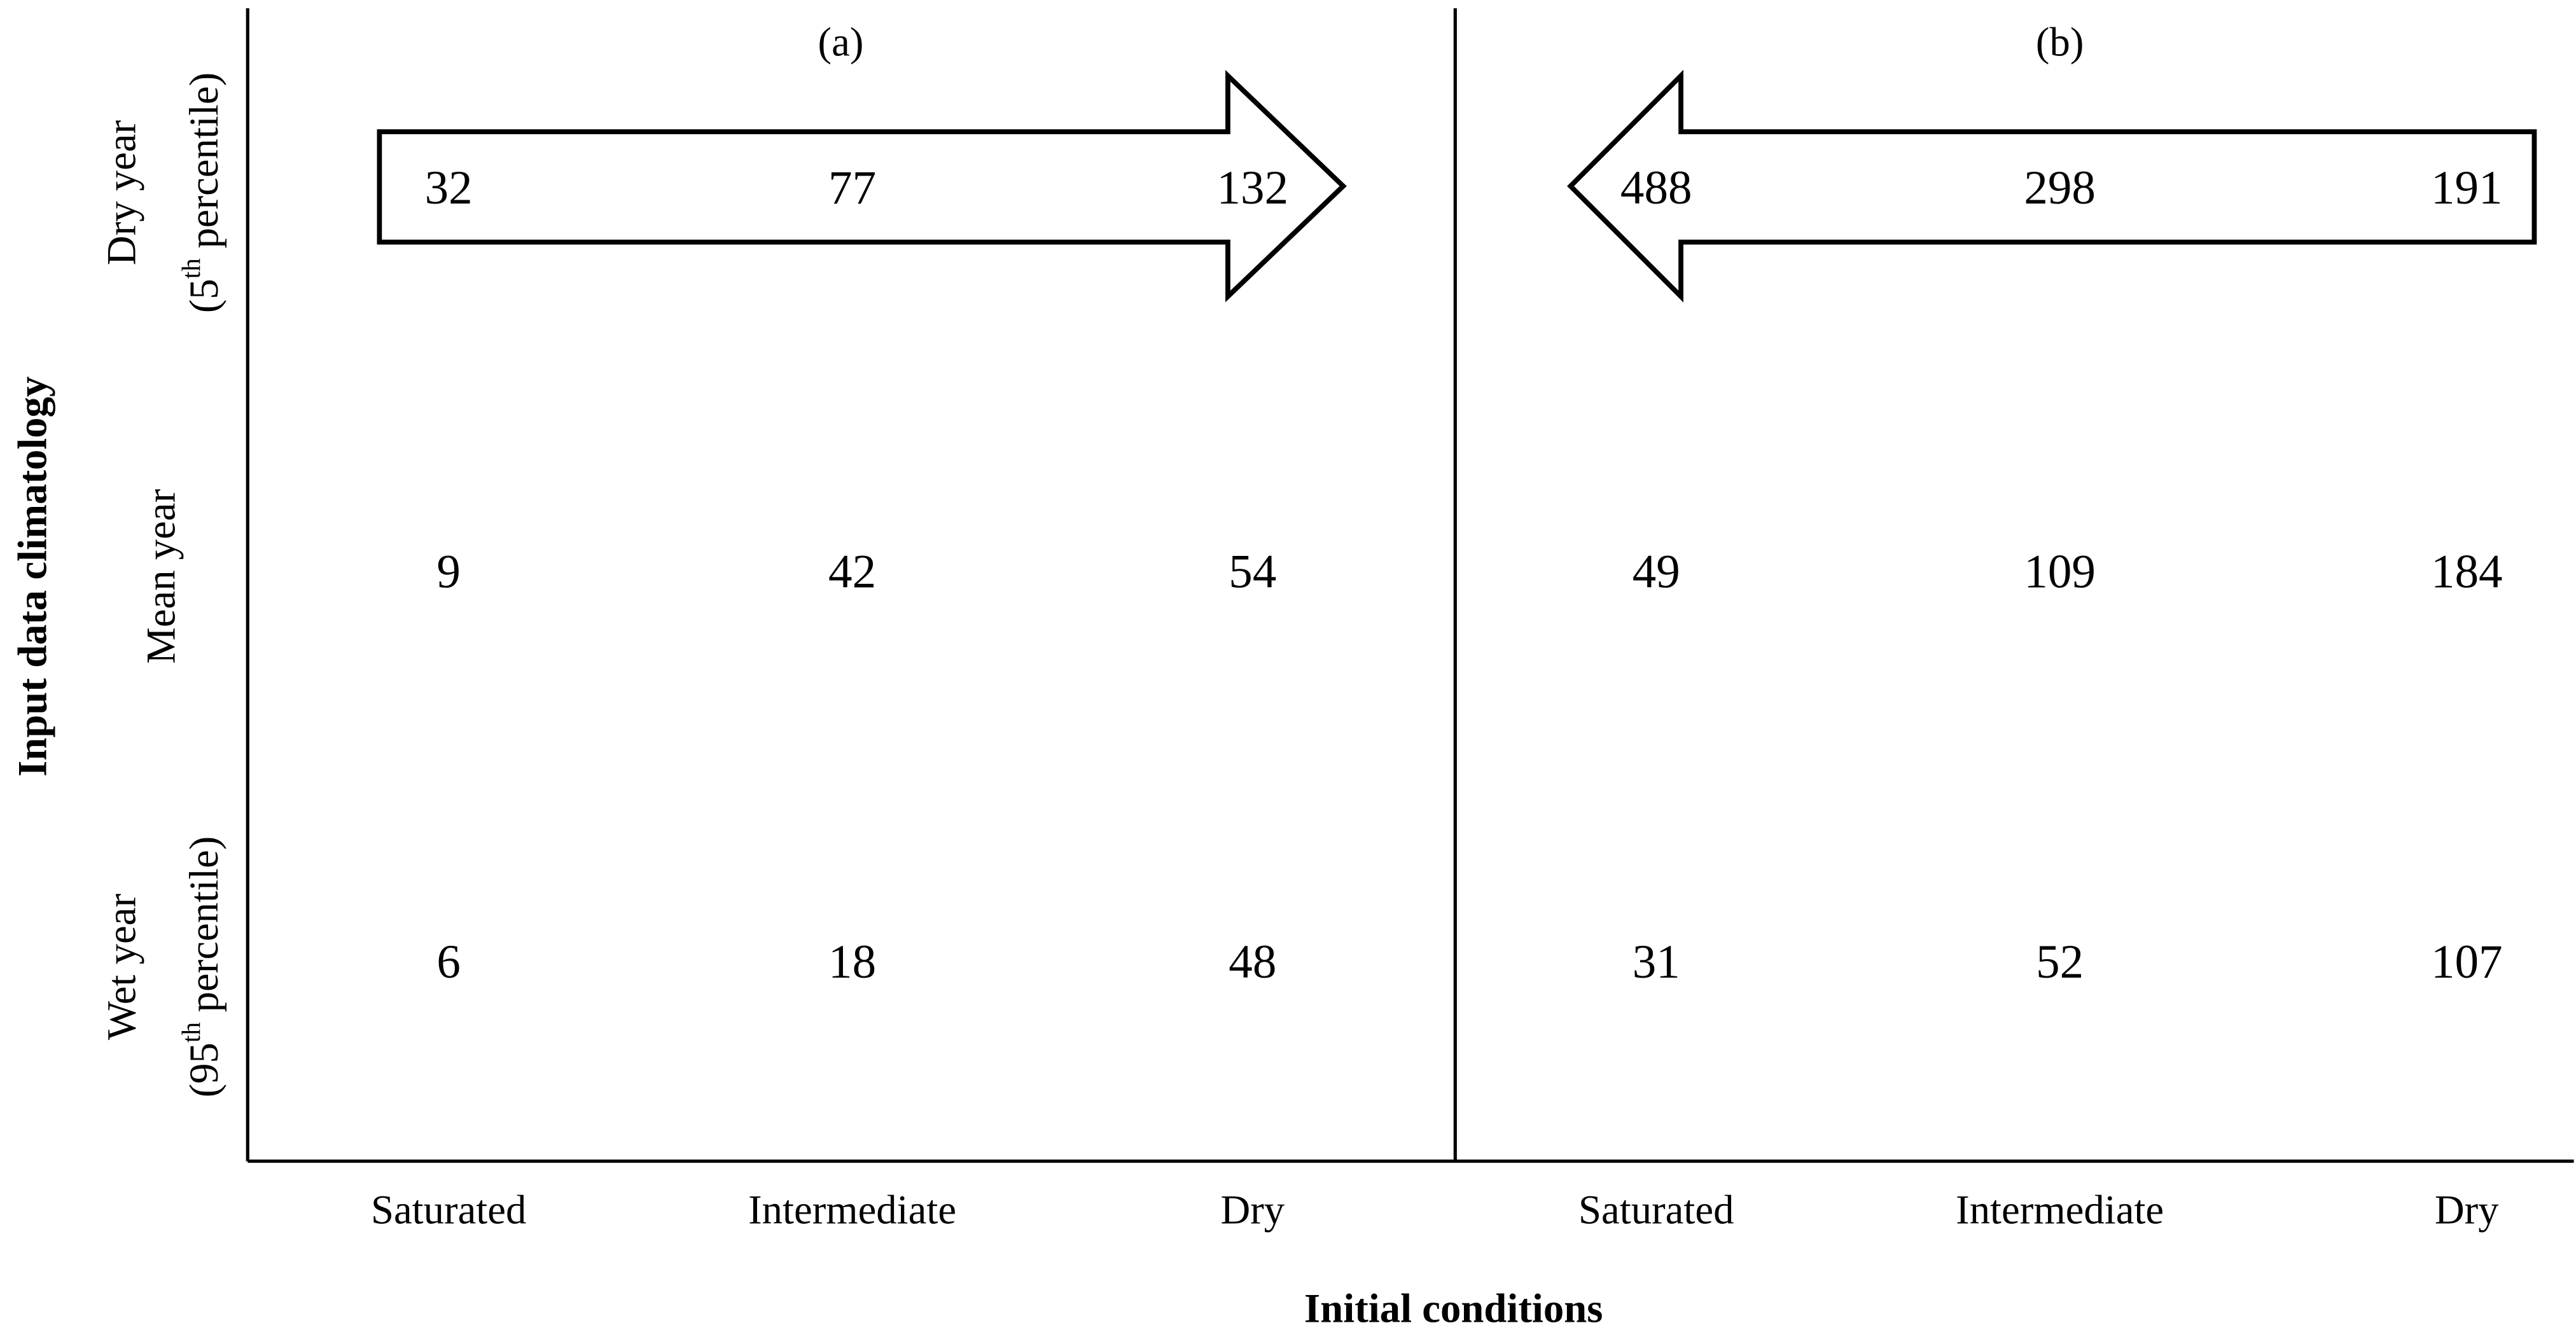 The width and height of the screenshot is (2576, 1344). I want to click on row-label-line2: (95th percentile), so click(201, 967).